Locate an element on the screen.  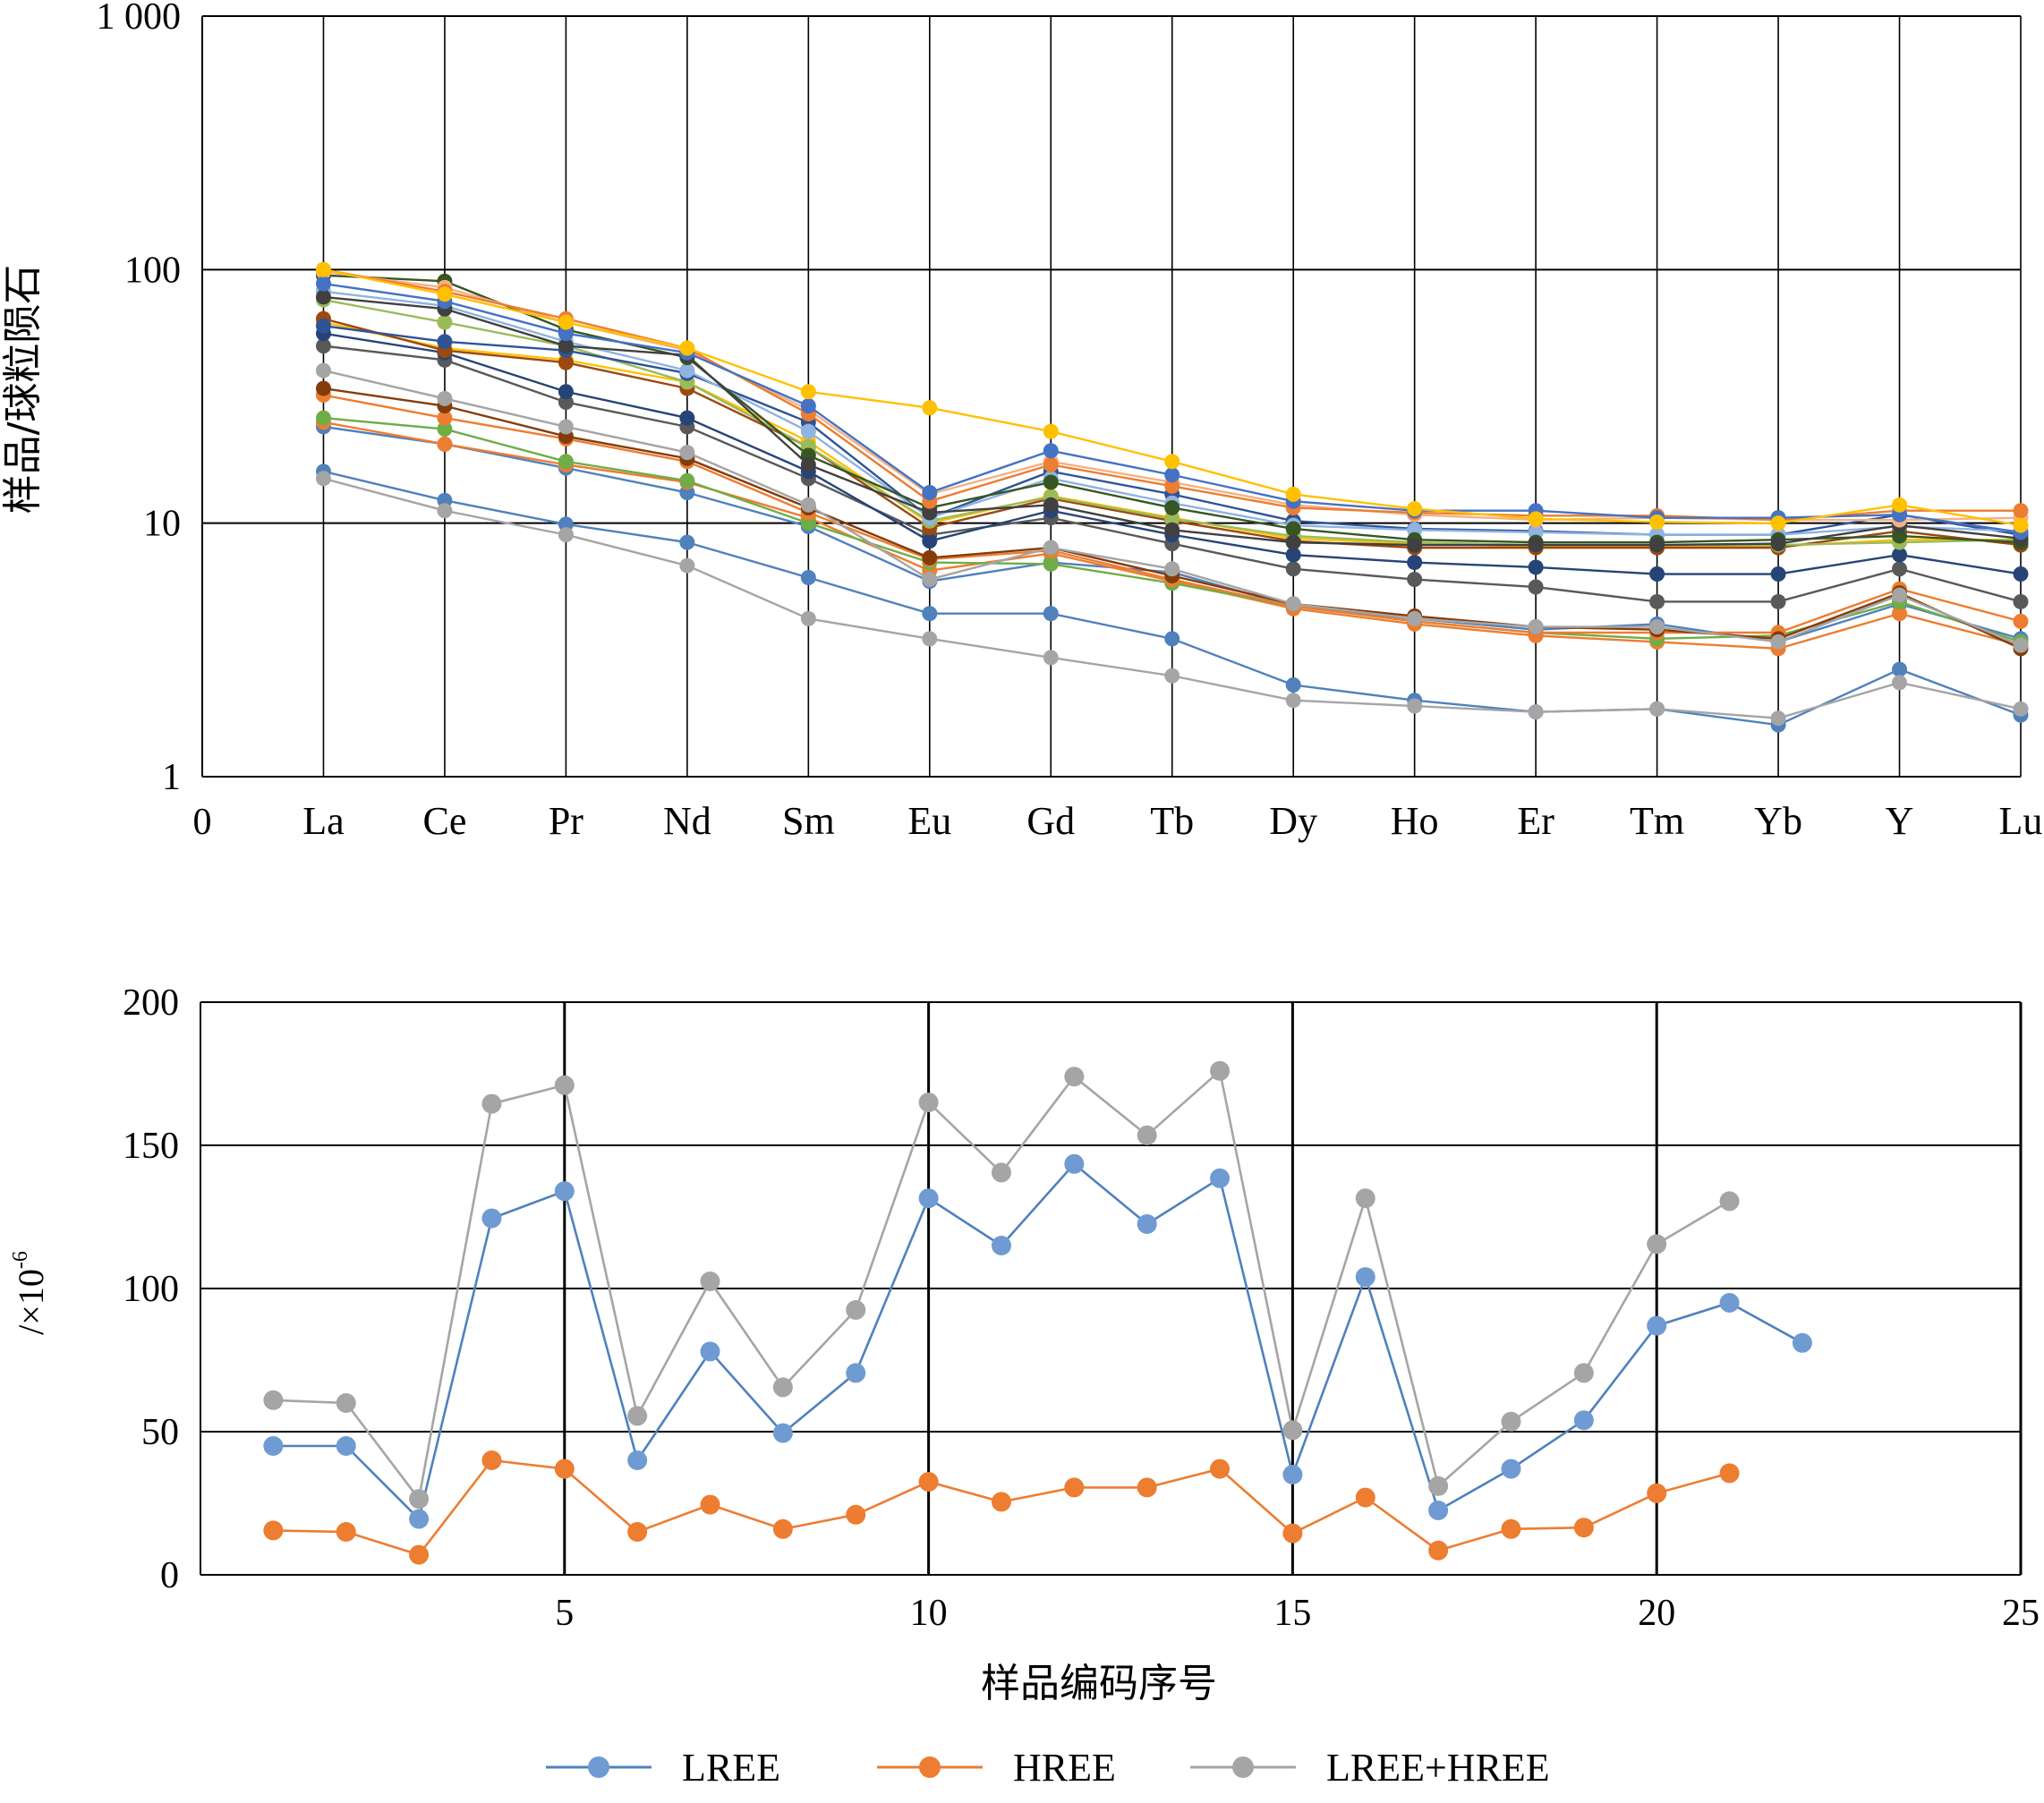
top-x-tick-label: Er is located at coordinates (1535, 821).